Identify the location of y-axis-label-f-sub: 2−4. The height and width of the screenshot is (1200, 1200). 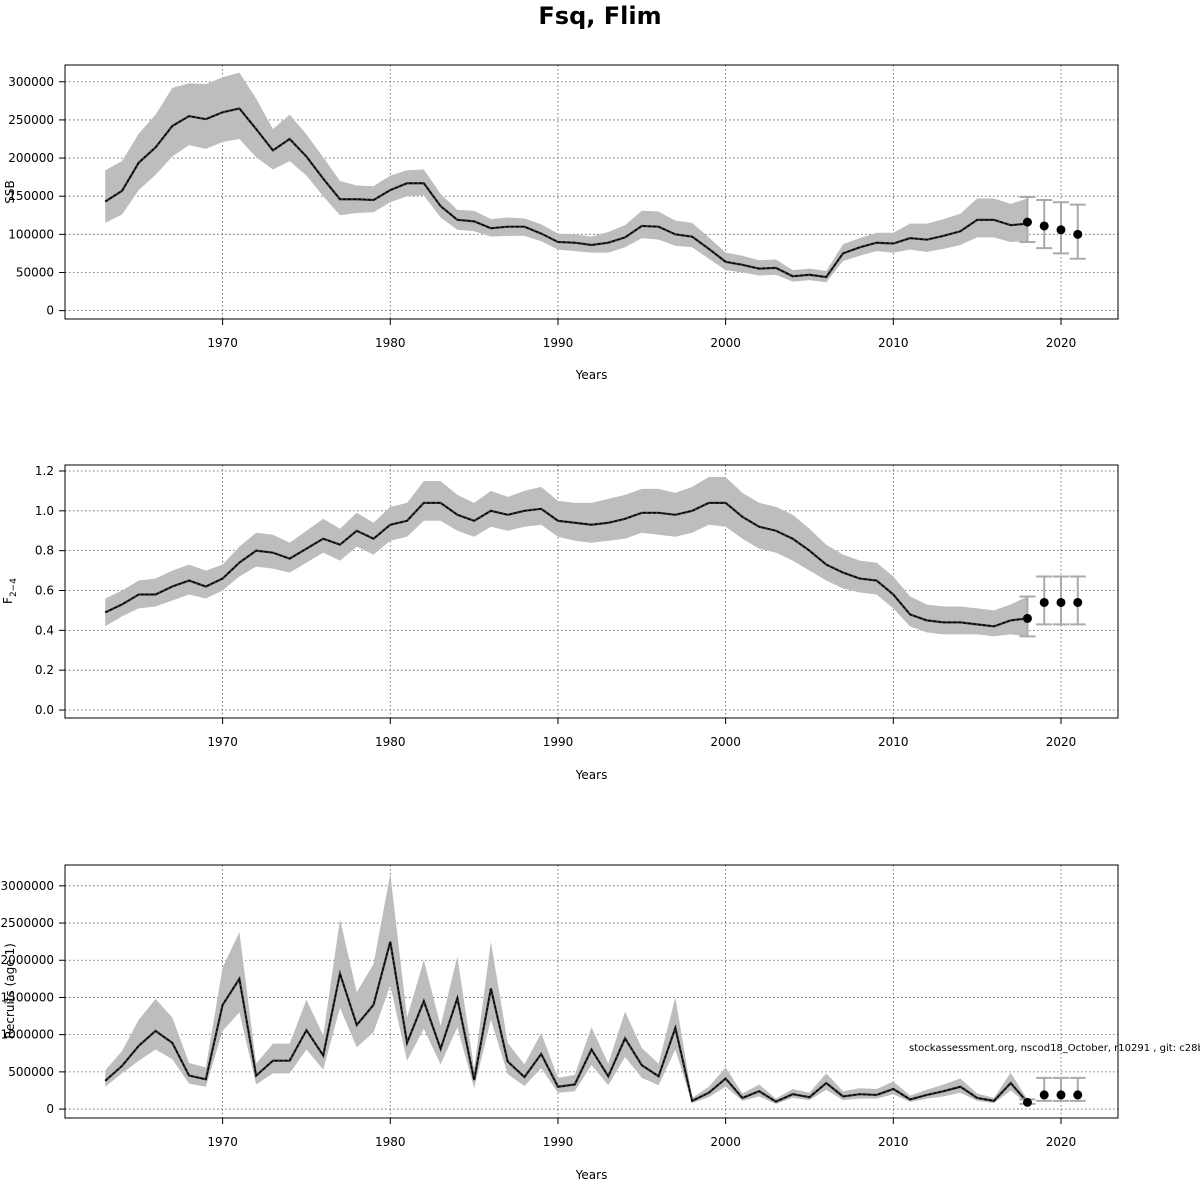
(14, 587).